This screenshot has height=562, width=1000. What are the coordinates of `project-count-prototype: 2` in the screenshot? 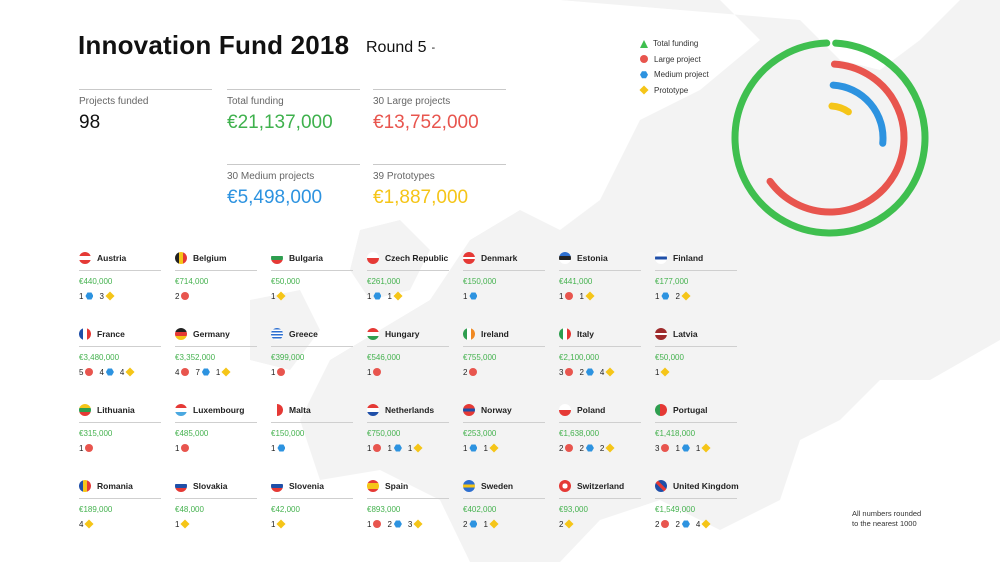 It's located at (683, 296).